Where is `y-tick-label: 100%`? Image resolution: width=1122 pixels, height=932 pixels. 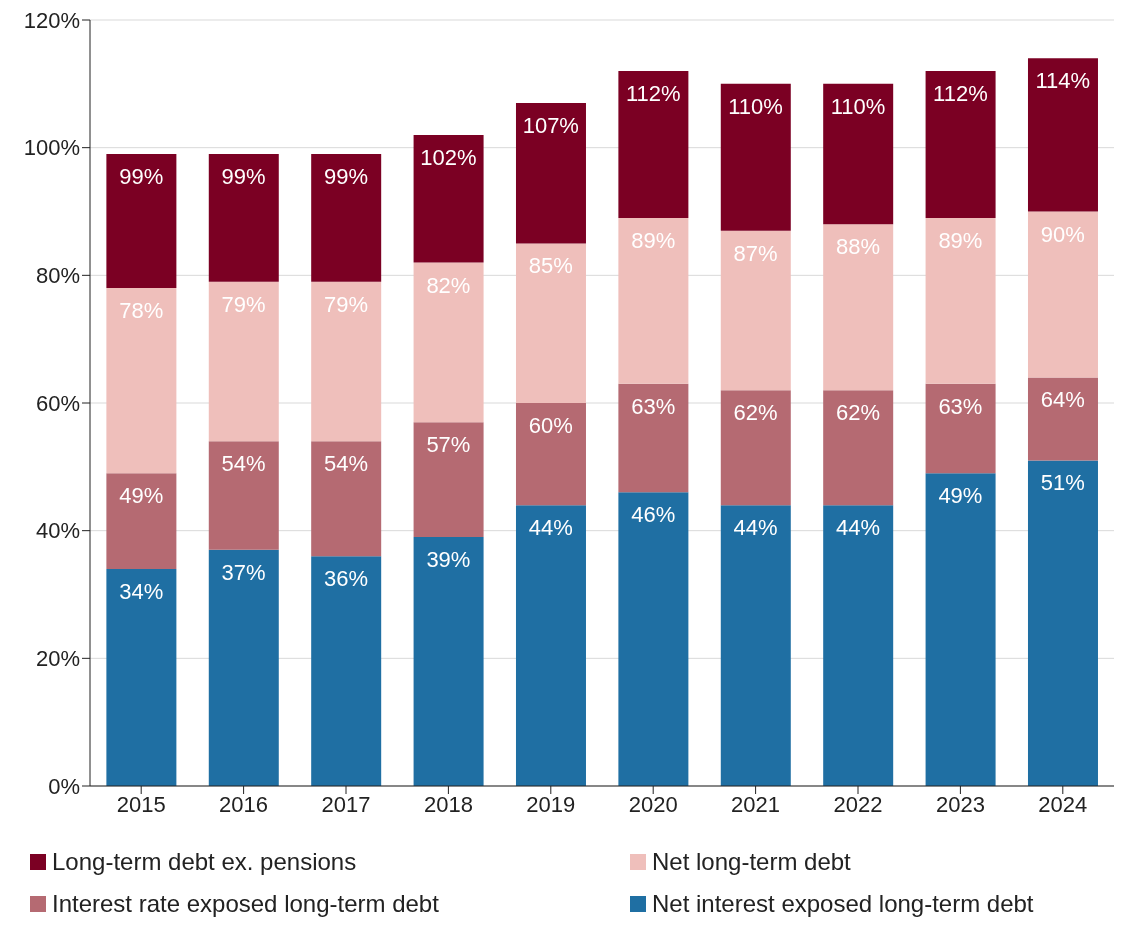 y-tick-label: 100% is located at coordinates (51, 148).